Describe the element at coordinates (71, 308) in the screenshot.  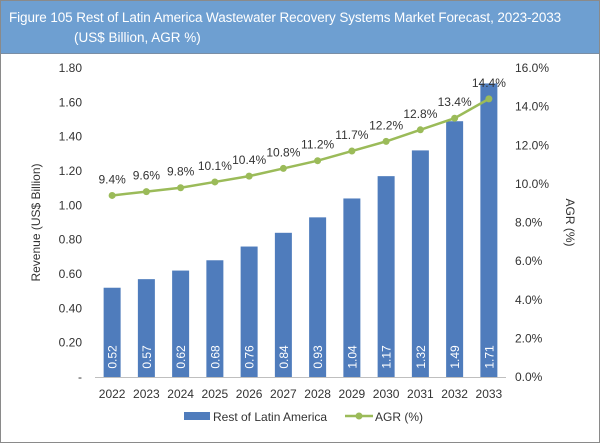
I see `y-tick-label: 0.40` at that location.